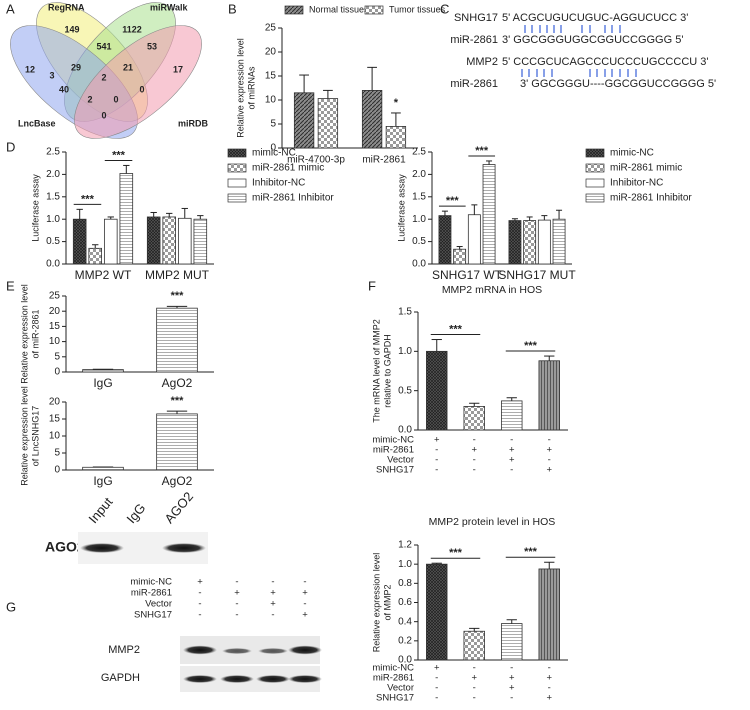 The width and height of the screenshot is (750, 710). What do you see at coordinates (178, 507) in the screenshot?
I see `lane-label: AGO2` at bounding box center [178, 507].